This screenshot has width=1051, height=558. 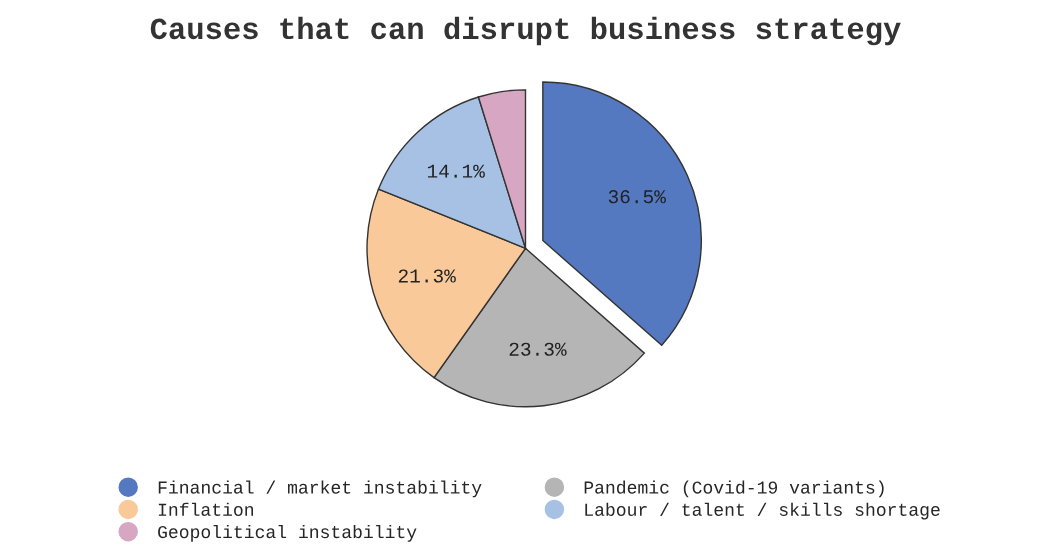 I want to click on data-label: 14.1%, so click(x=456, y=171).